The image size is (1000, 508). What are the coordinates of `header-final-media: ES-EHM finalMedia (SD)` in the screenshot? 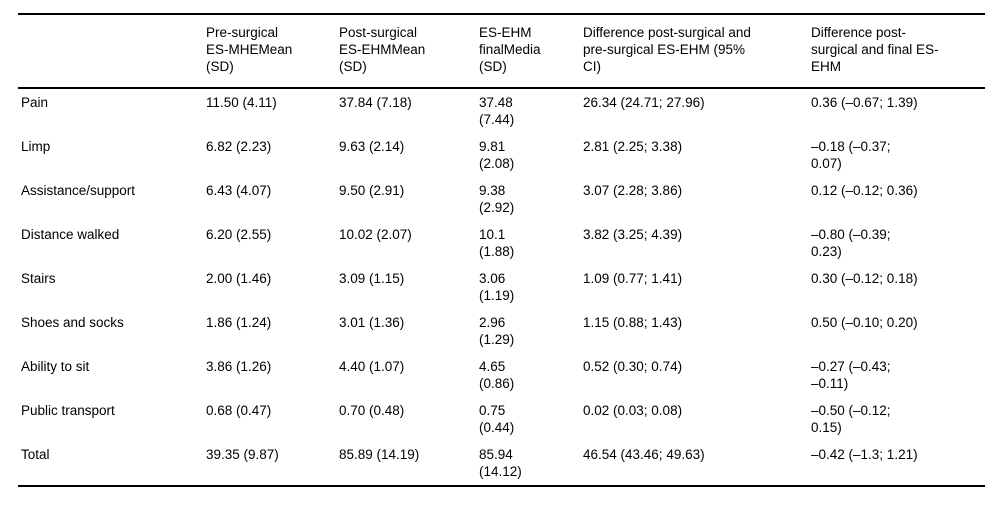 It's located at (528, 51).